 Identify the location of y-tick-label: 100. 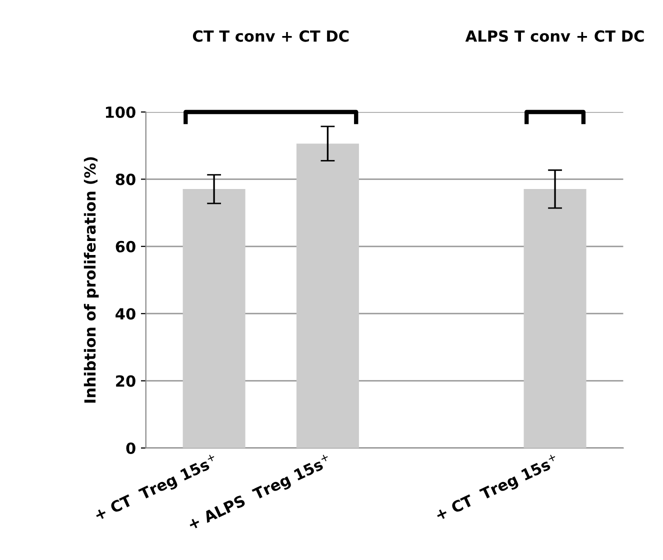
(121, 112).